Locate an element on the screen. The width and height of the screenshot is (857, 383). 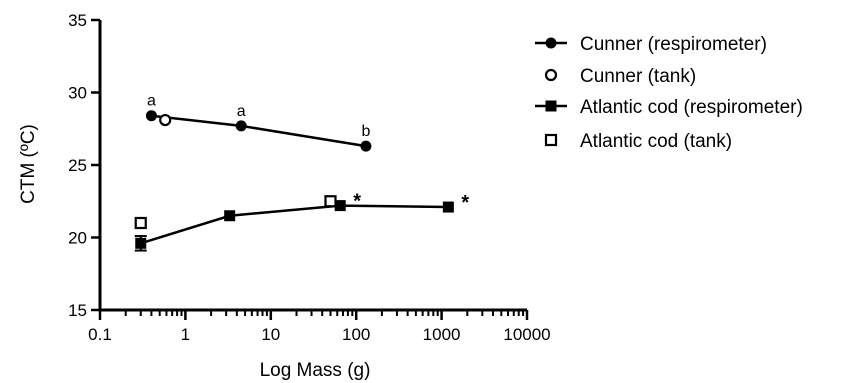
legend-item-1: Cunner (tank) is located at coordinates (620, 76).